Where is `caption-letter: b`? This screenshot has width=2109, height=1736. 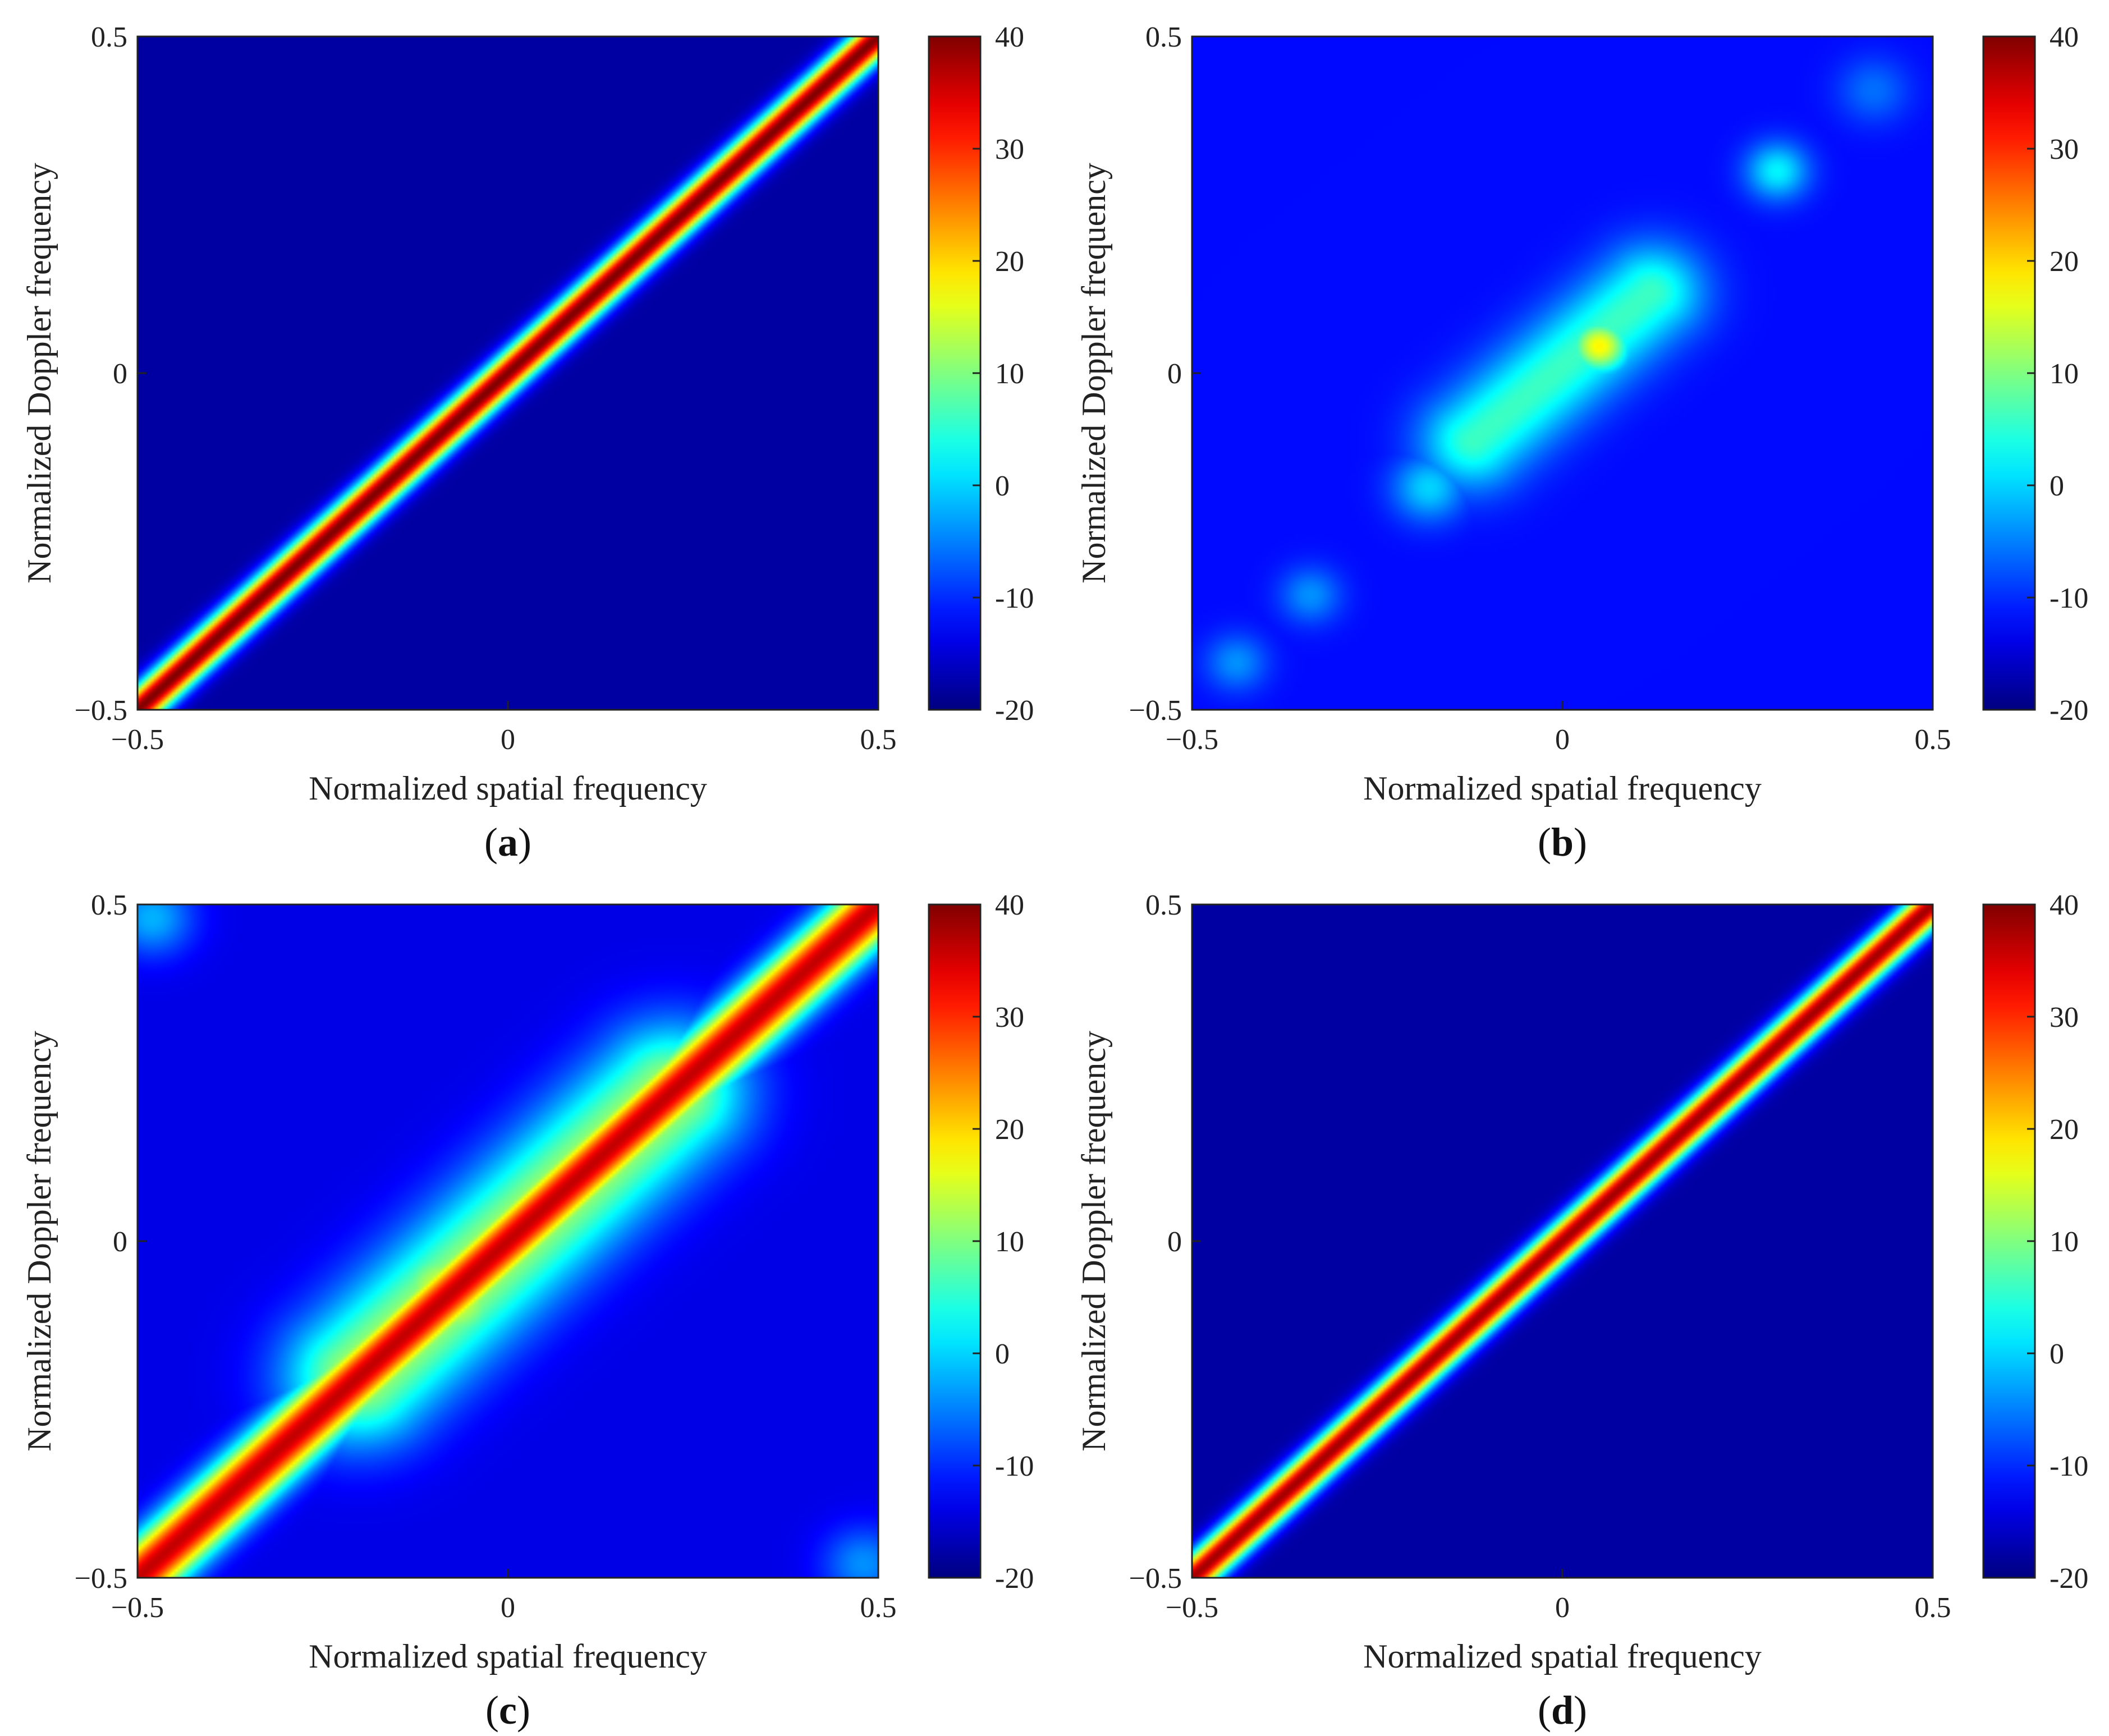
caption-letter: b is located at coordinates (1562, 842).